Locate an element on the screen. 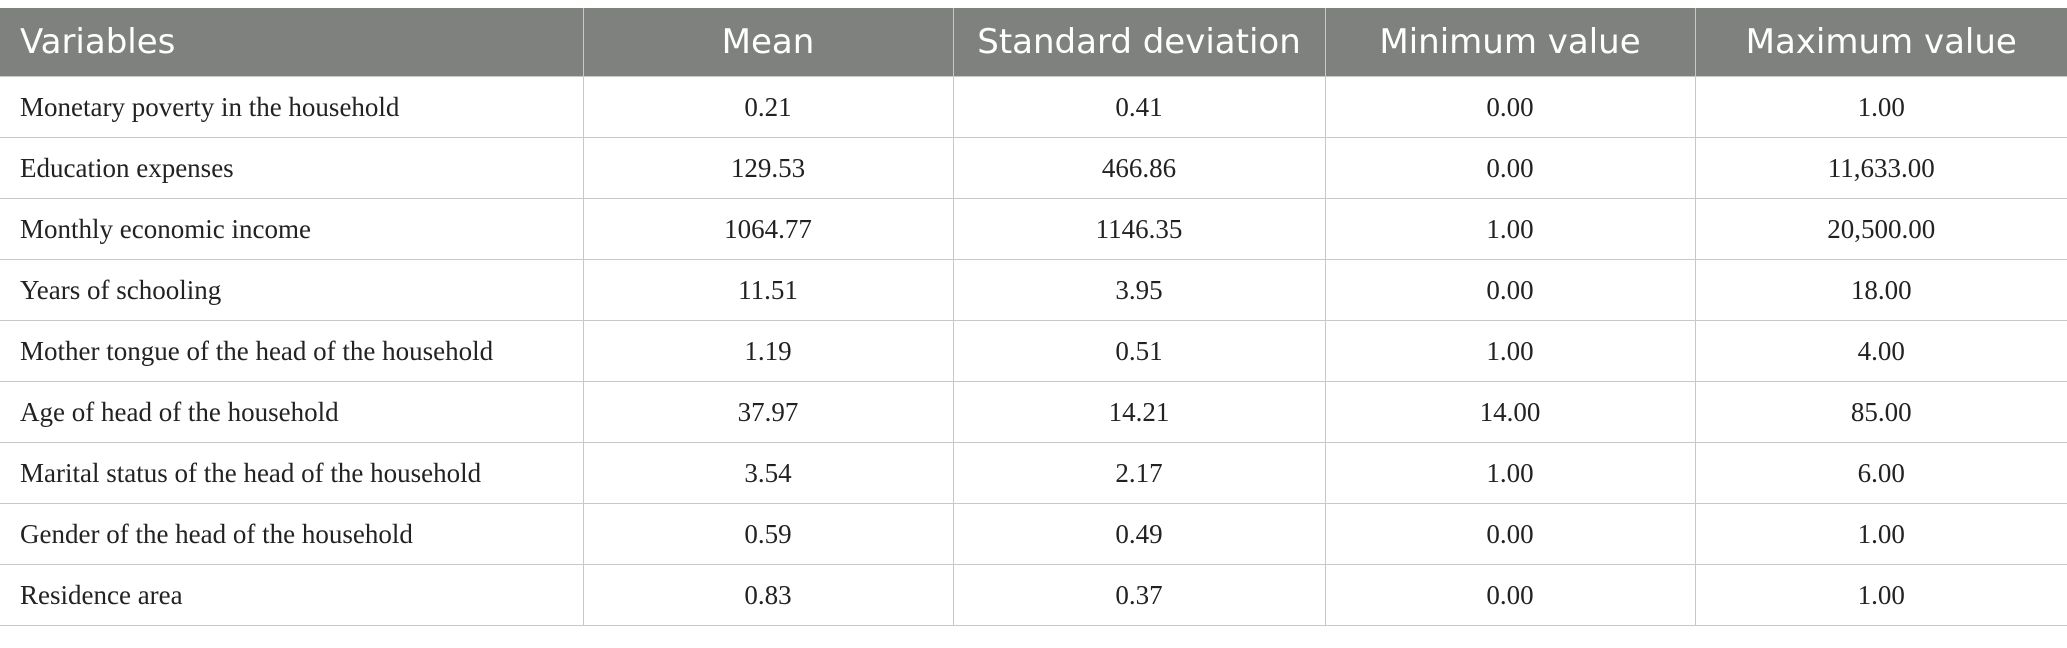 The image size is (2067, 648). value-cell: 1146.35 is located at coordinates (1139, 229).